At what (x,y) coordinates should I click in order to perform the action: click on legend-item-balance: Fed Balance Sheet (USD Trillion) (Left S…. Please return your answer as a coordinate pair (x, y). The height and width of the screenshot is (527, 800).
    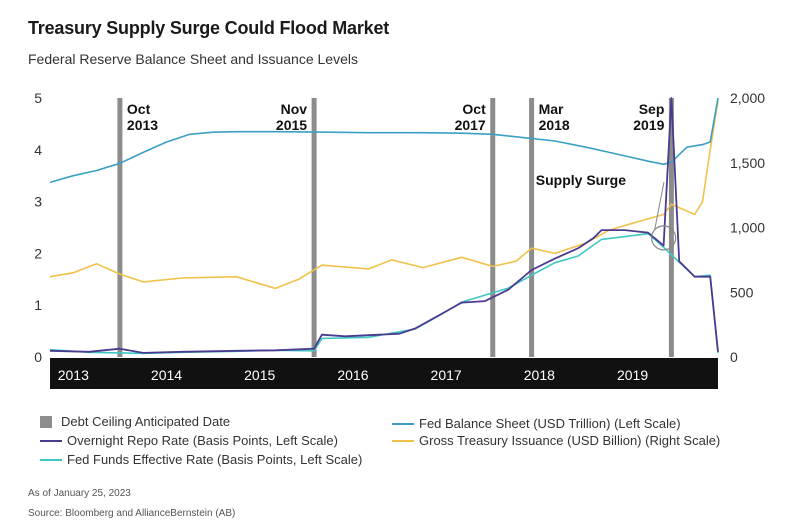
    Looking at the image, I should click on (536, 423).